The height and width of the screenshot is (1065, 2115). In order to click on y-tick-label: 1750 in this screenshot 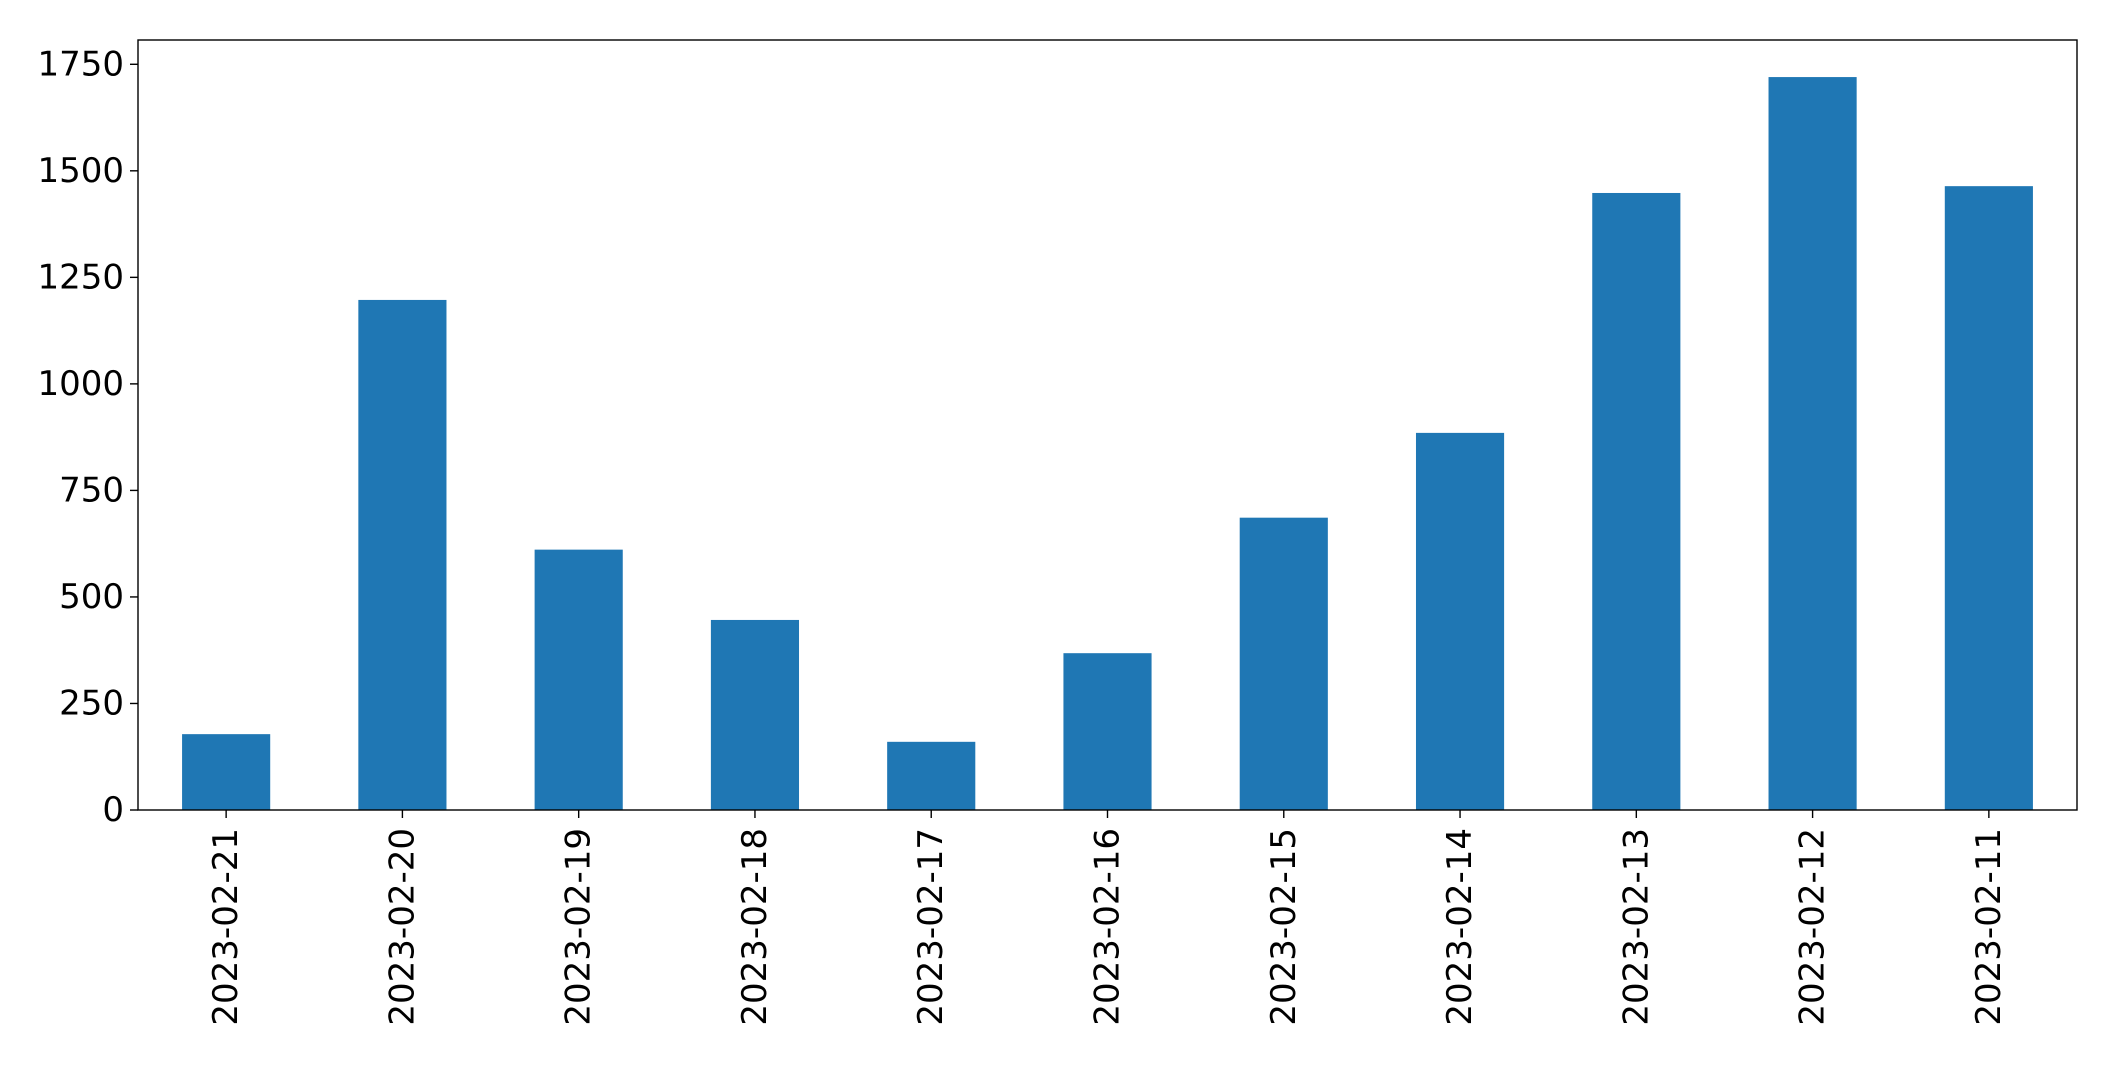, I will do `click(80, 64)`.